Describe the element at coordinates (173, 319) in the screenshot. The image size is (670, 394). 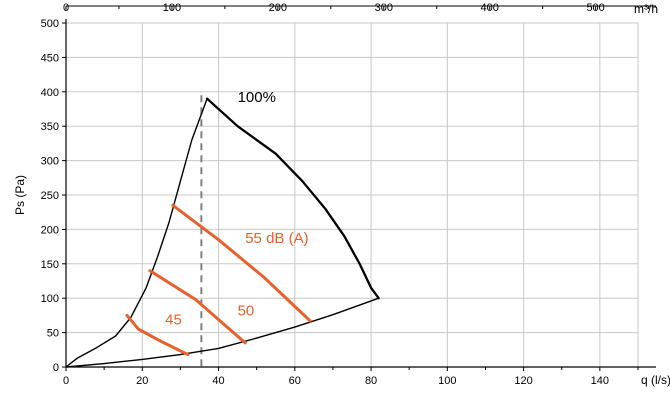
I see `annotation-label: 45` at that location.